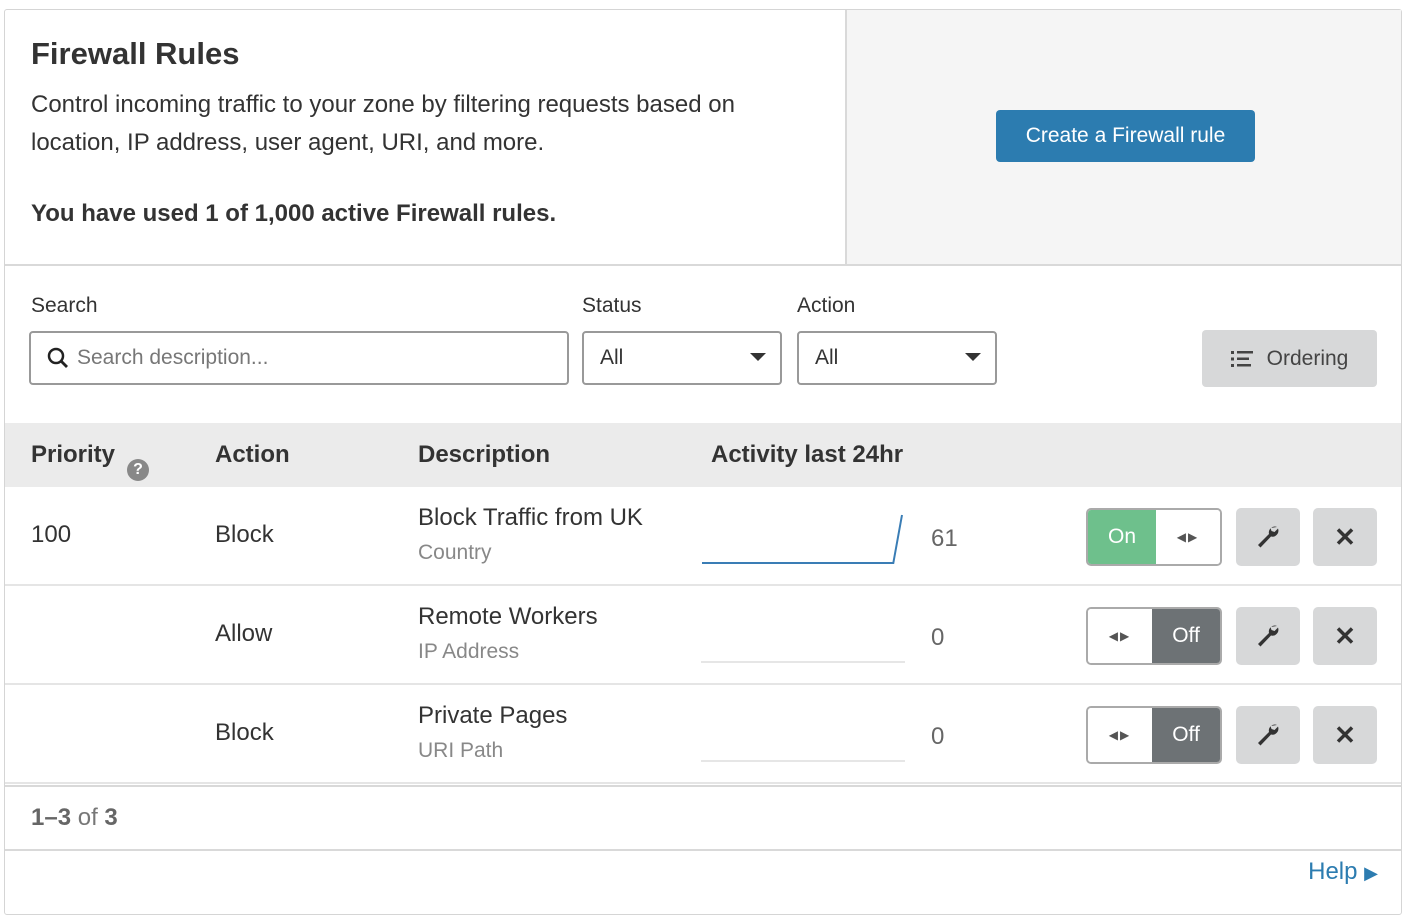 The width and height of the screenshot is (1410, 924). Describe the element at coordinates (703, 734) in the screenshot. I see `table-row: Block Private Pages URI Path 0 ◀▶ Off ✕` at that location.